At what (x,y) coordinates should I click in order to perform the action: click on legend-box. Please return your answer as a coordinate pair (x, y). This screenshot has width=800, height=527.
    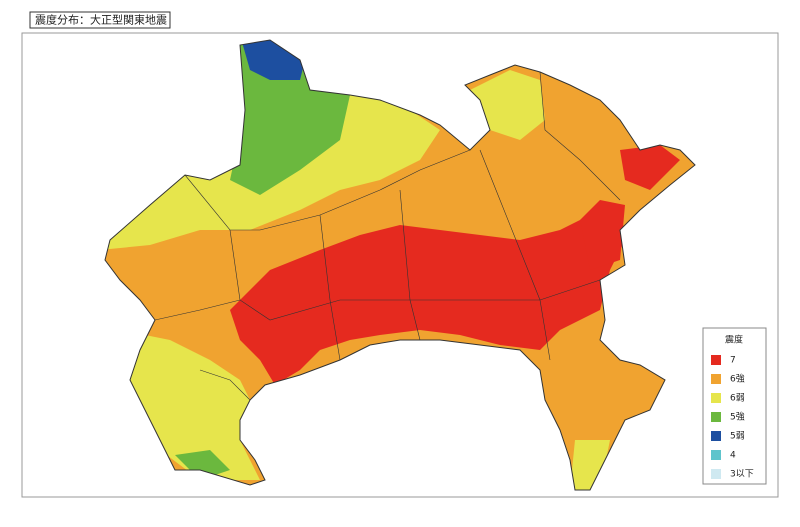
    Looking at the image, I should click on (734, 406).